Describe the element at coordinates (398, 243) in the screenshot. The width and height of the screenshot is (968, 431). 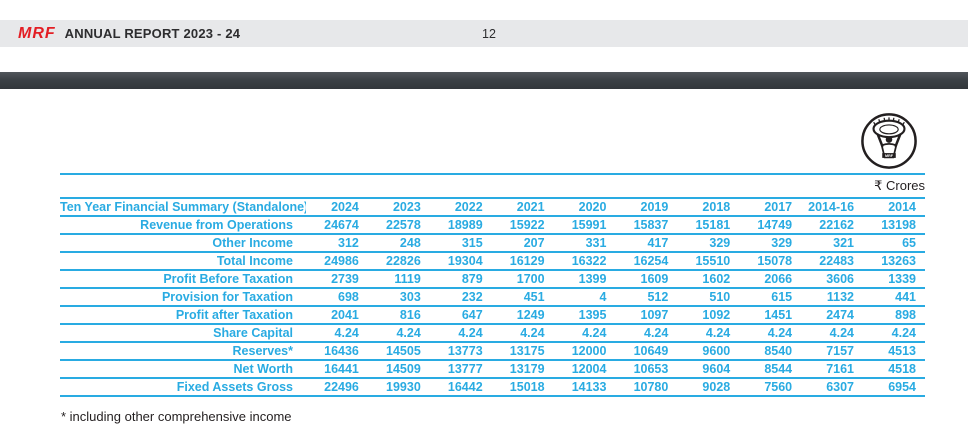
I see `value-cell: 248` at that location.